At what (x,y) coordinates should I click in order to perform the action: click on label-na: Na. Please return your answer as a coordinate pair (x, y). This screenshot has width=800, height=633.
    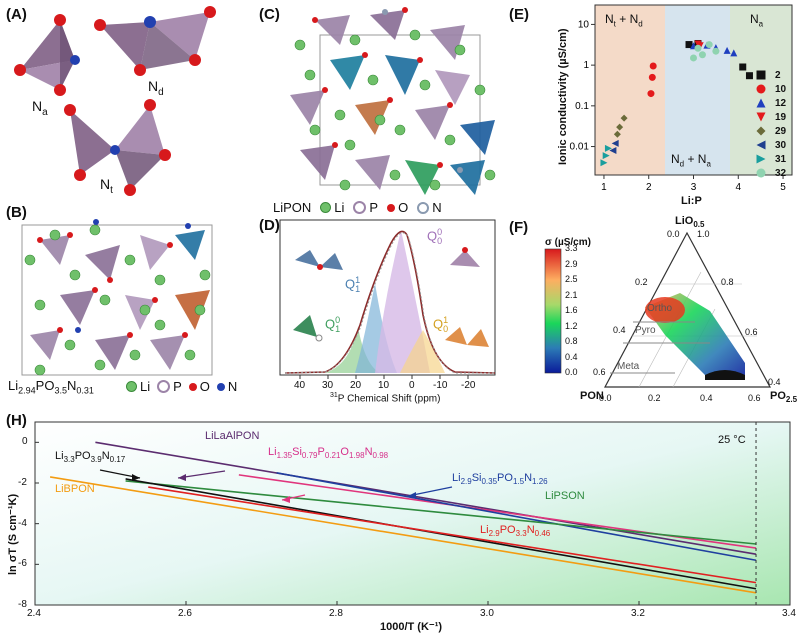
    Looking at the image, I should click on (40, 108).